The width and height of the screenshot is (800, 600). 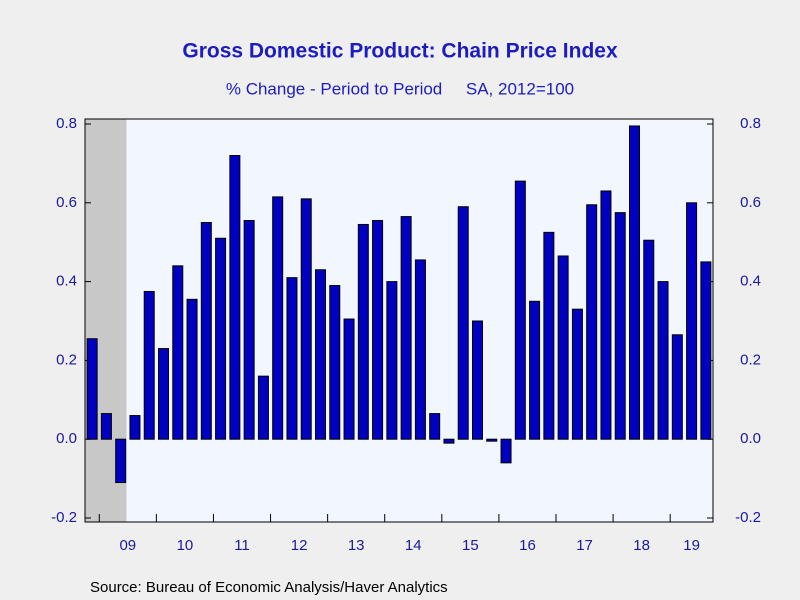 I want to click on x-tick-label: 11, so click(x=242, y=545).